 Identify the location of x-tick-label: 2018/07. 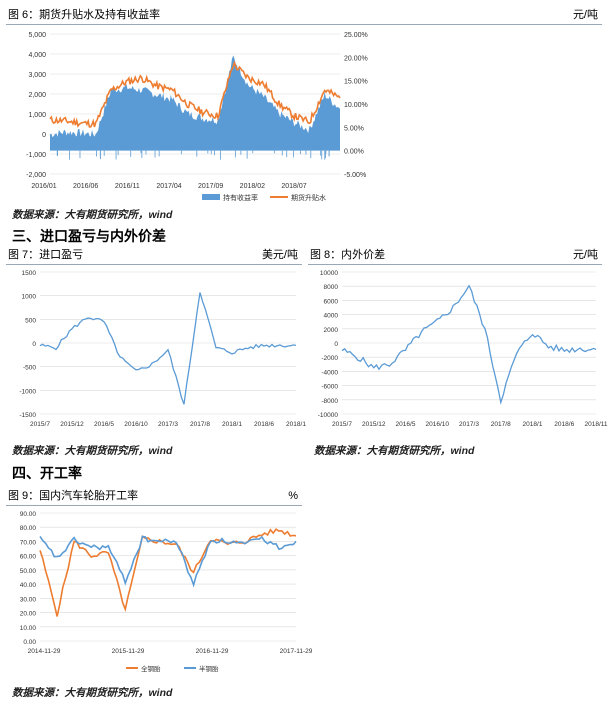
(293, 186).